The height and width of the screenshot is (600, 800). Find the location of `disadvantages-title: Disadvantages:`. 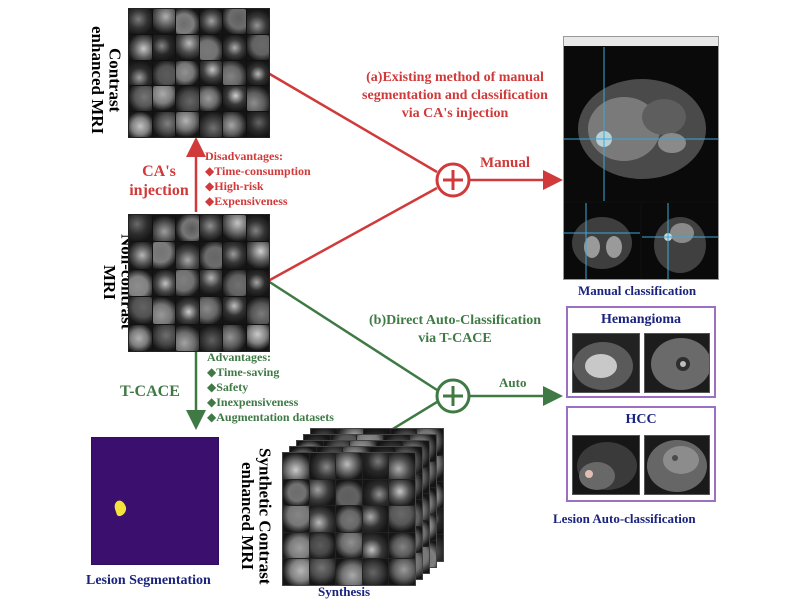

disadvantages-title: Disadvantages: is located at coordinates (244, 156).